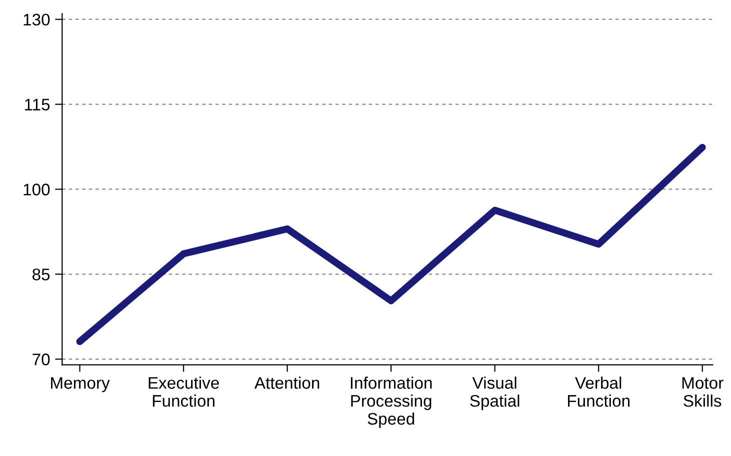 This screenshot has width=731, height=456. I want to click on x-tick-label: Executive Function, so click(183, 391).